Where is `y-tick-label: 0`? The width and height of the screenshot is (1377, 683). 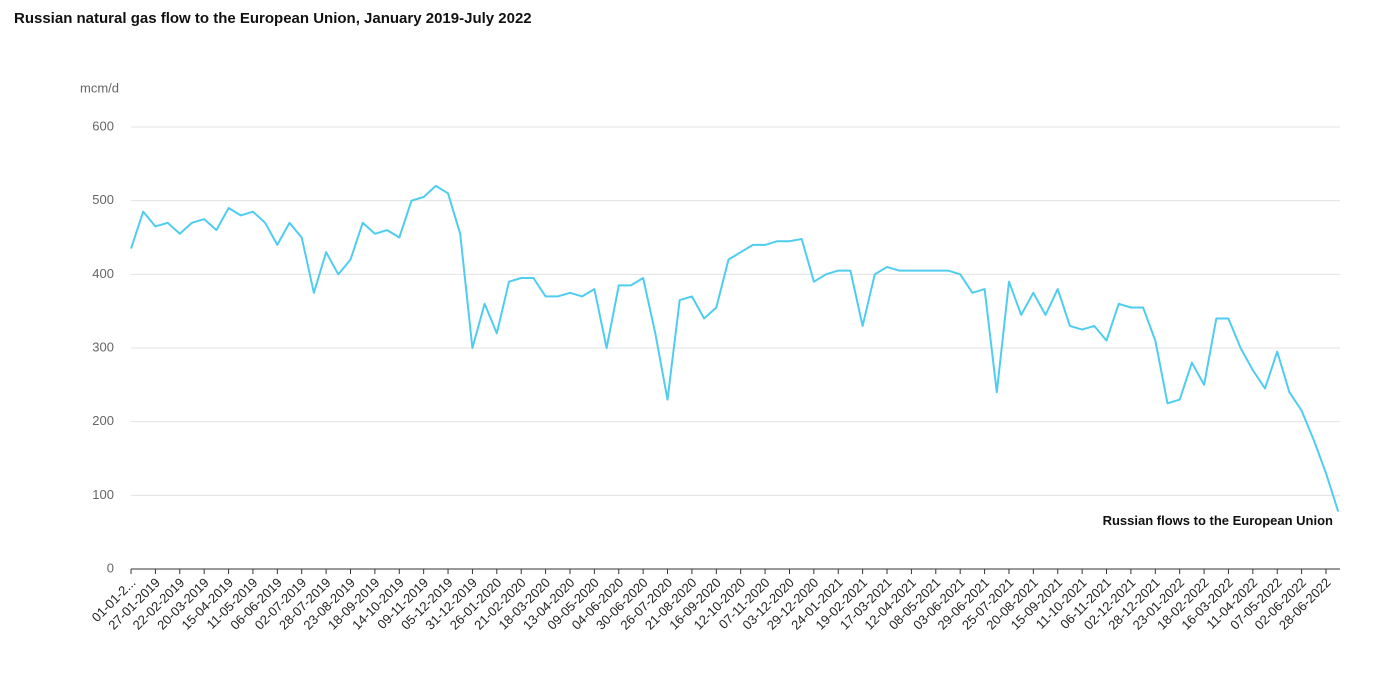 y-tick-label: 0 is located at coordinates (110, 567).